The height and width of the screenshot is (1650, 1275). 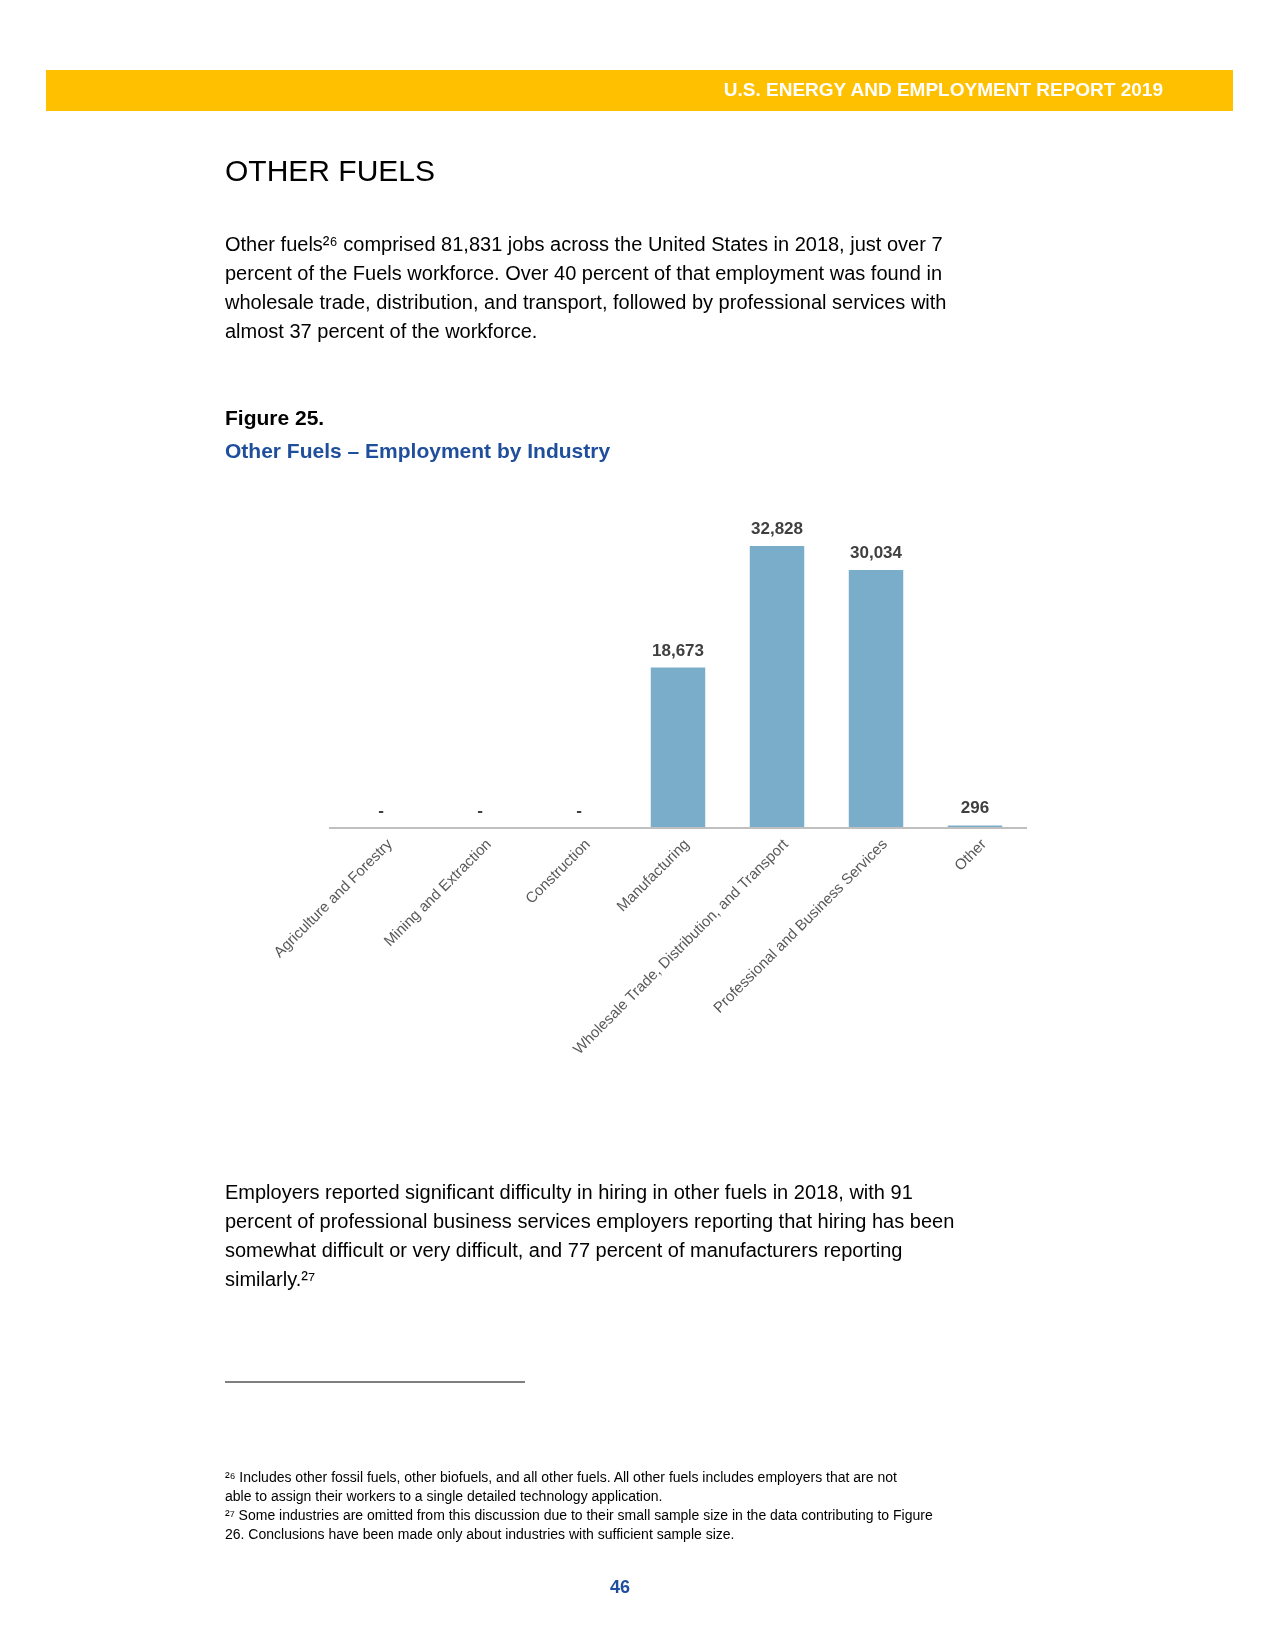 I want to click on text: OTHER FUELS, so click(x=330, y=170).